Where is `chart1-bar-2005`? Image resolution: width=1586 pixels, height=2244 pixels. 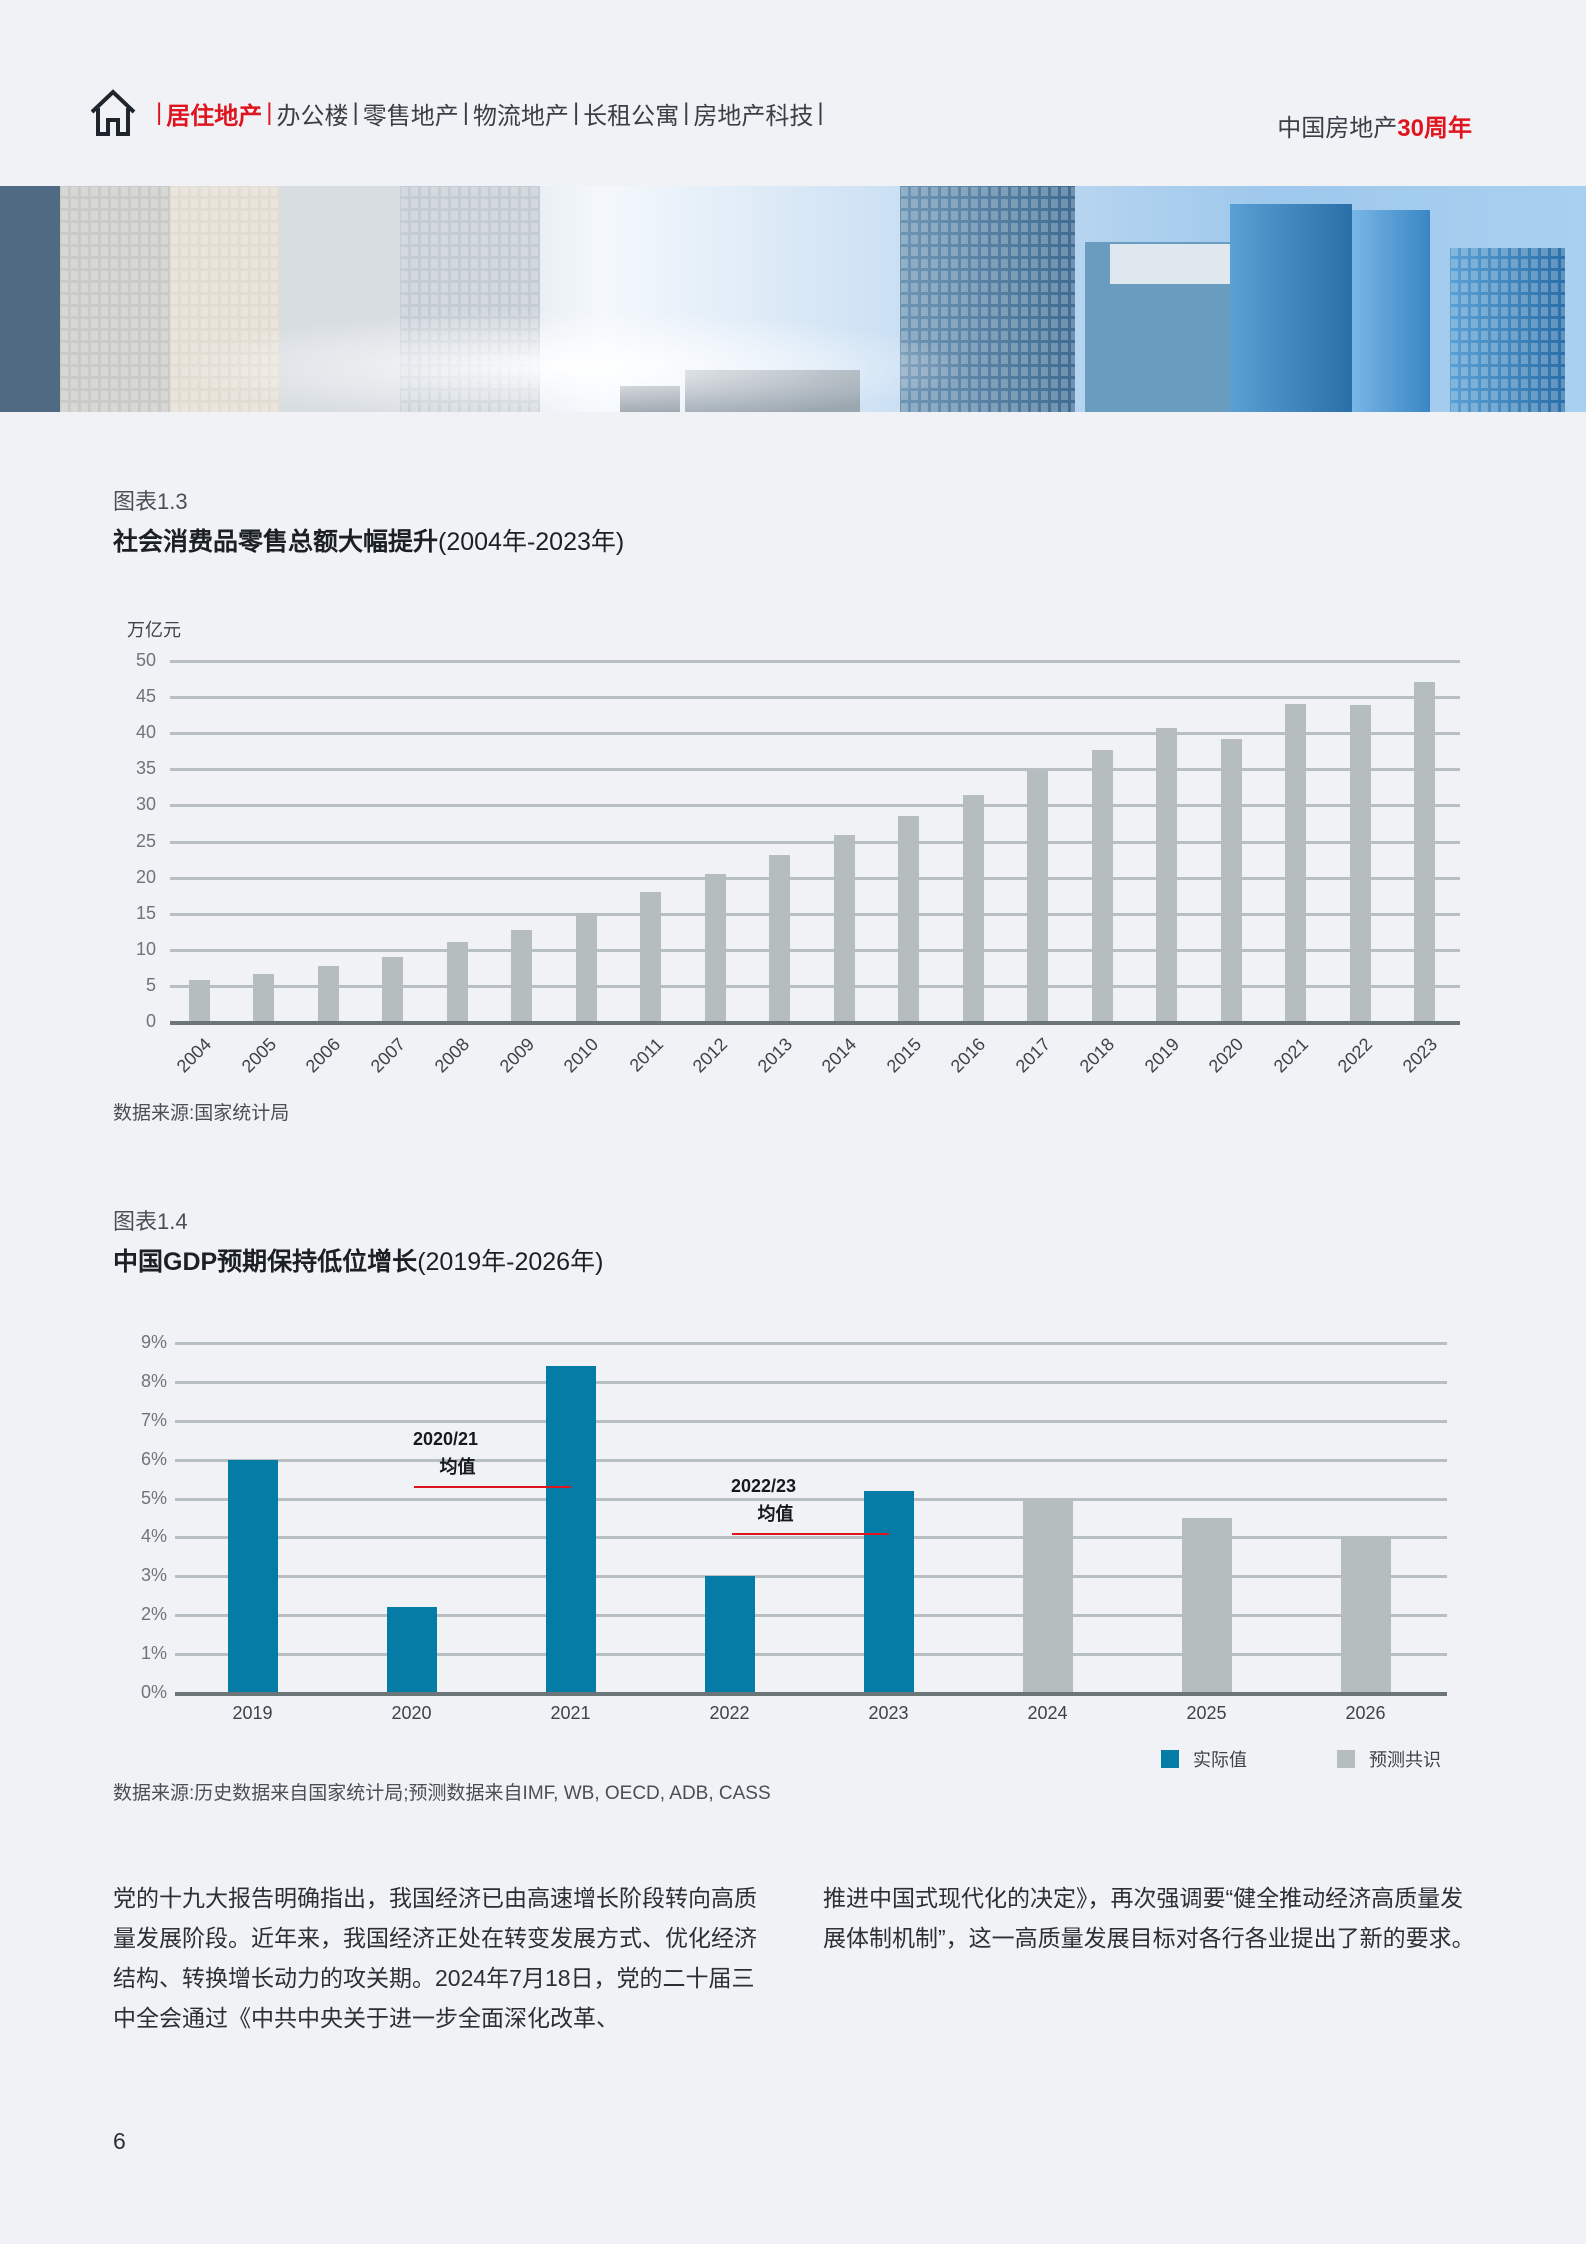 chart1-bar-2005 is located at coordinates (264, 998).